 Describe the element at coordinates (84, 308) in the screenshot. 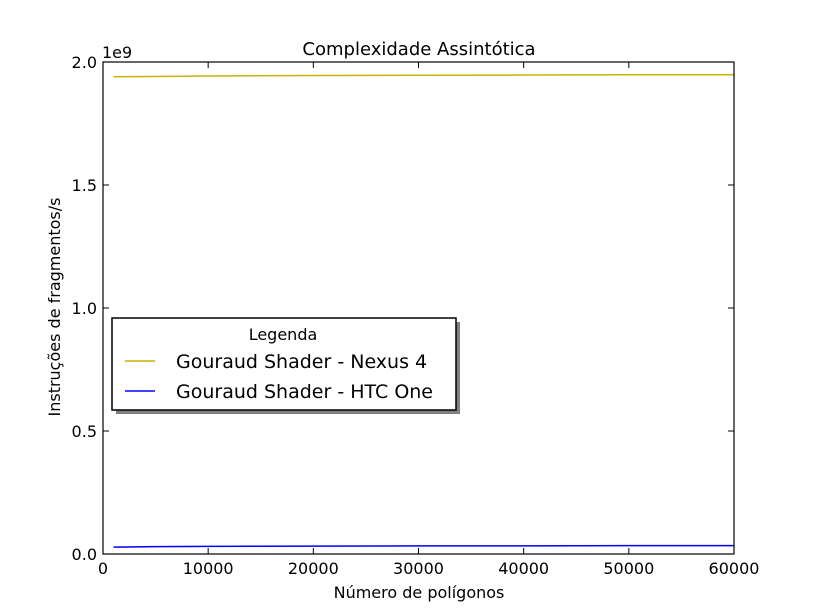

I see `y-tick-label-2: 1.0` at that location.